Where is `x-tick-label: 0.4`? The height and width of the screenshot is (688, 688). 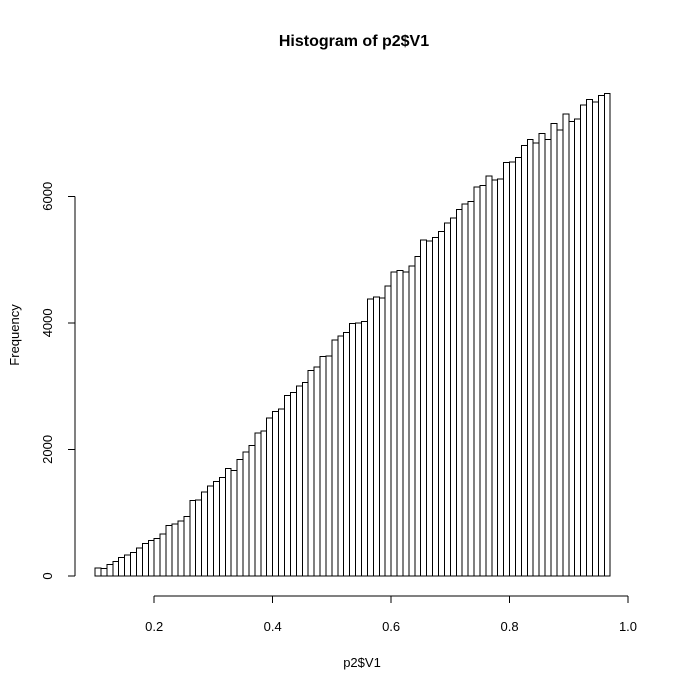
x-tick-label: 0.4 is located at coordinates (273, 626).